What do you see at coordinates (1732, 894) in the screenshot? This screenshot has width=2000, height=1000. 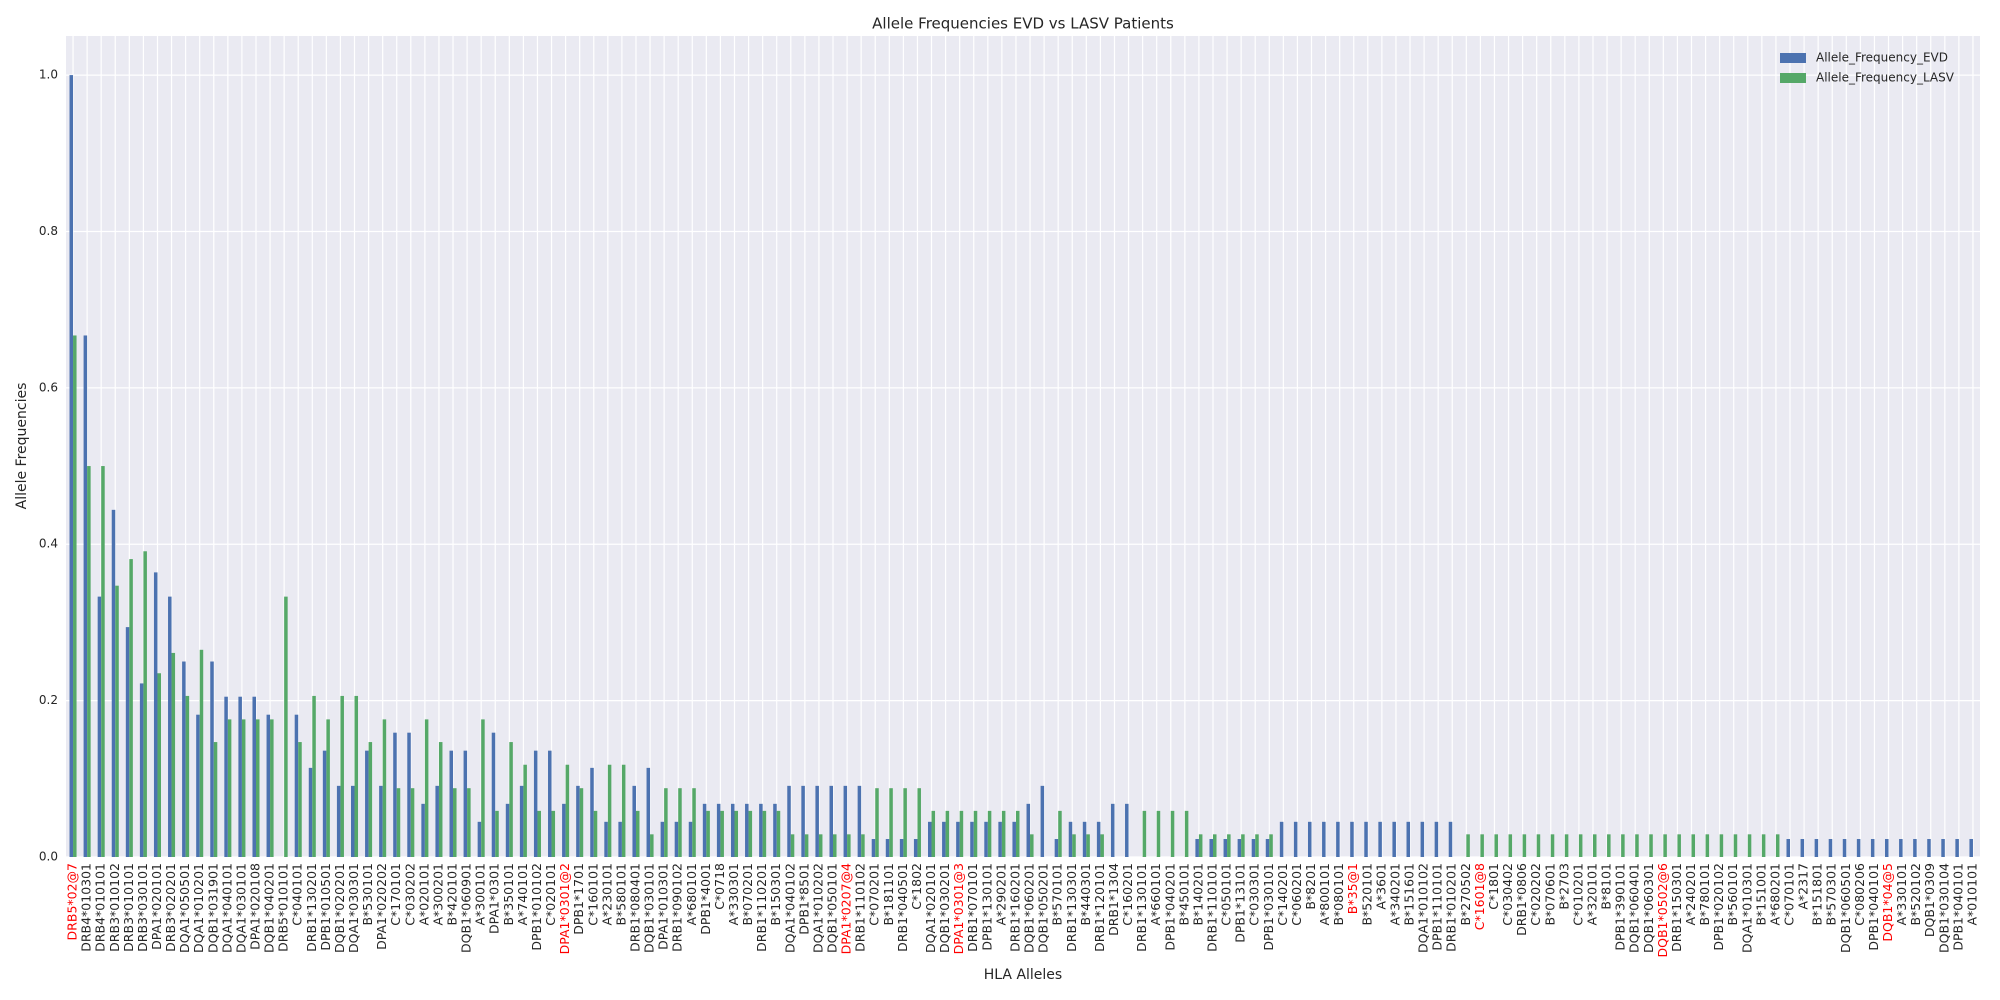 I see `x-tick-label: B*560101` at bounding box center [1732, 894].